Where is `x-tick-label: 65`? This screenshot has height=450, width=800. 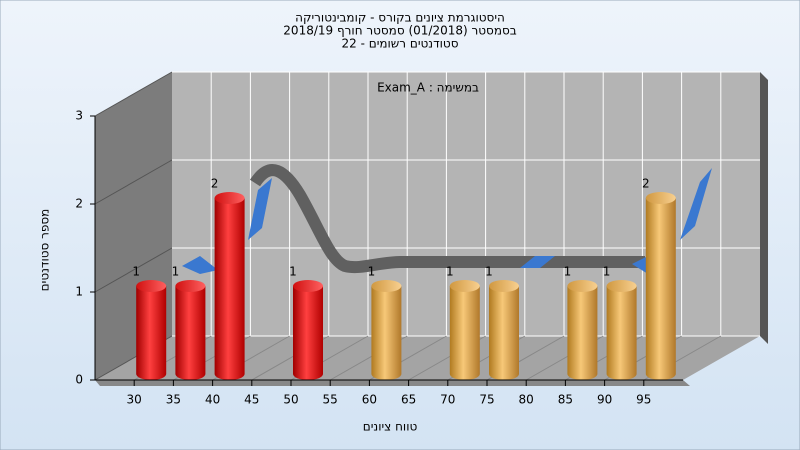
x-tick-label: 65 is located at coordinates (408, 400).